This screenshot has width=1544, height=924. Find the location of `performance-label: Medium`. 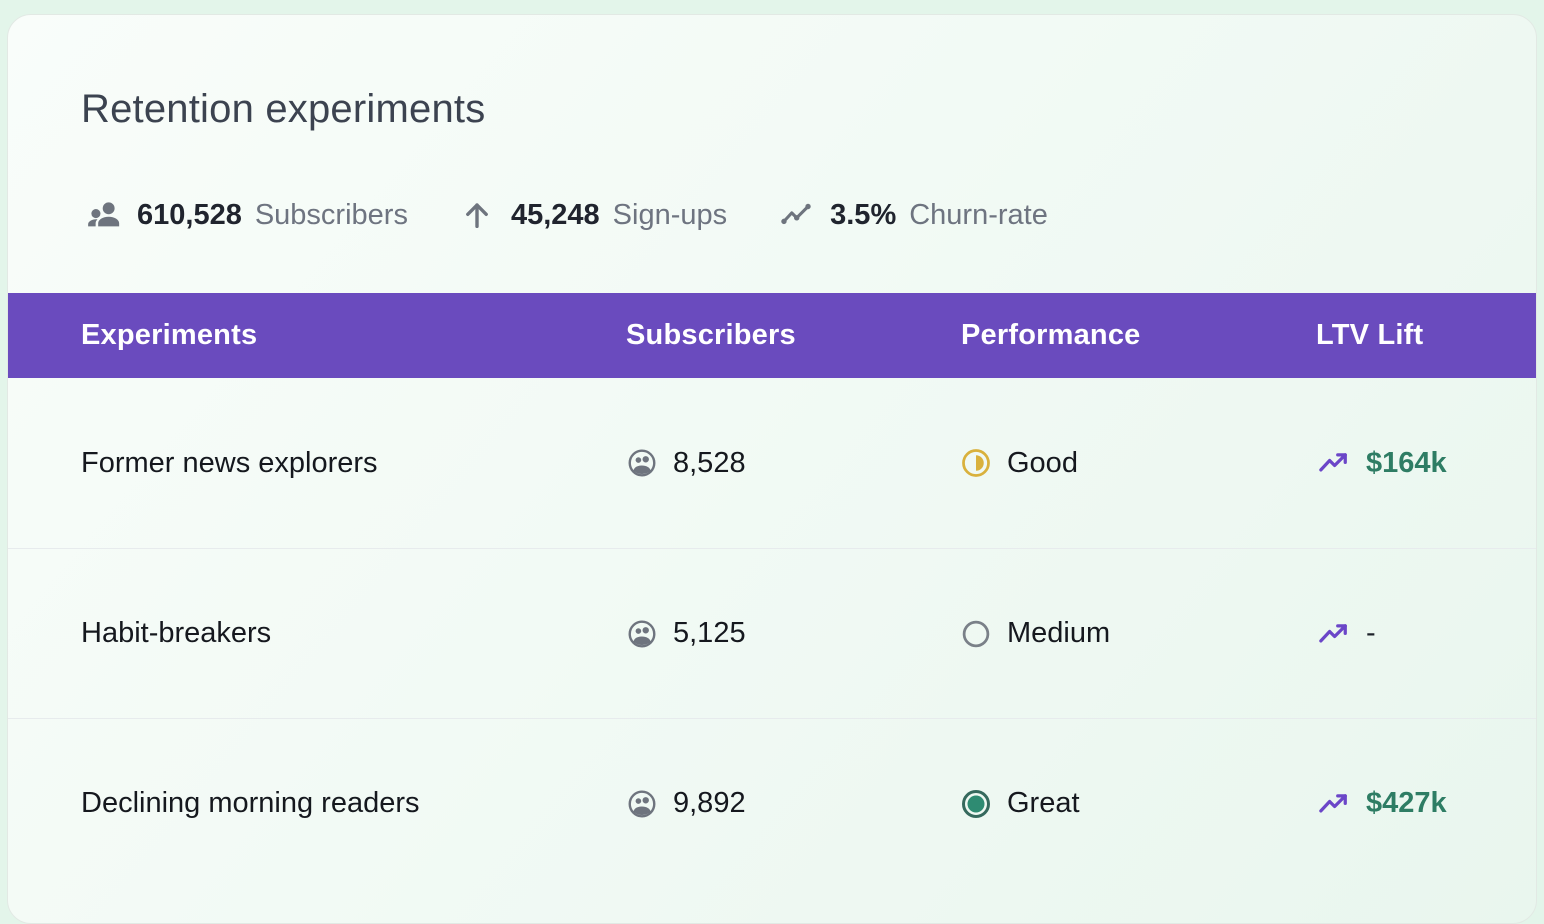

performance-label: Medium is located at coordinates (1059, 633).